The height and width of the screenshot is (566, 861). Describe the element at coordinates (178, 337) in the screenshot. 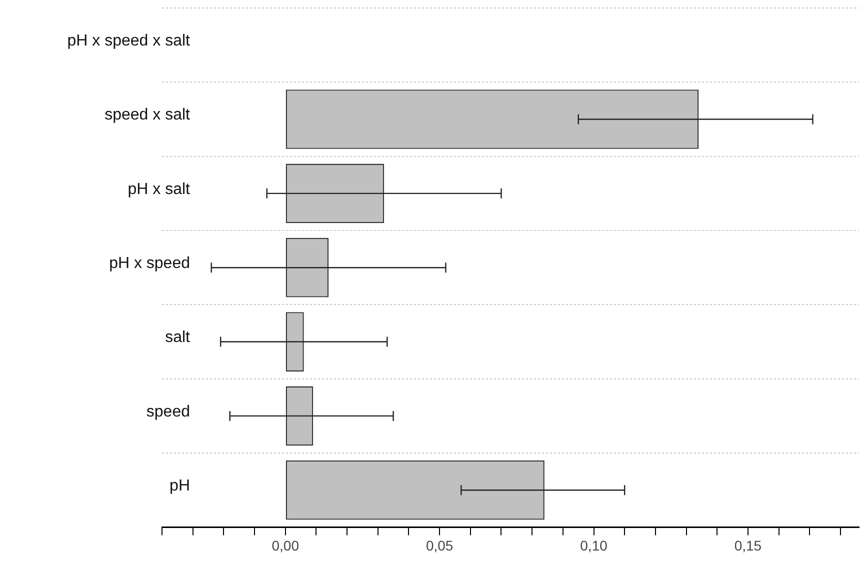

I see `y-tick-label: salt` at that location.